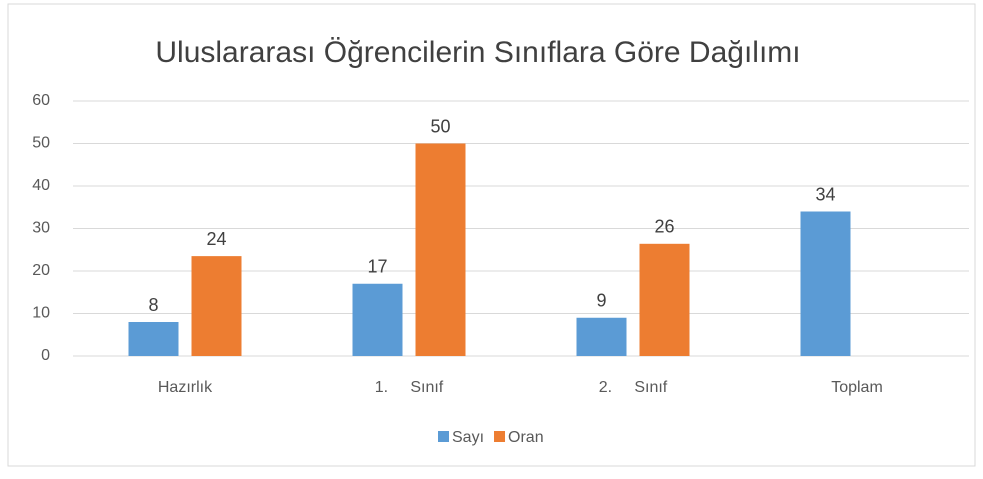  I want to click on y-tick-label: 30, so click(41, 228).